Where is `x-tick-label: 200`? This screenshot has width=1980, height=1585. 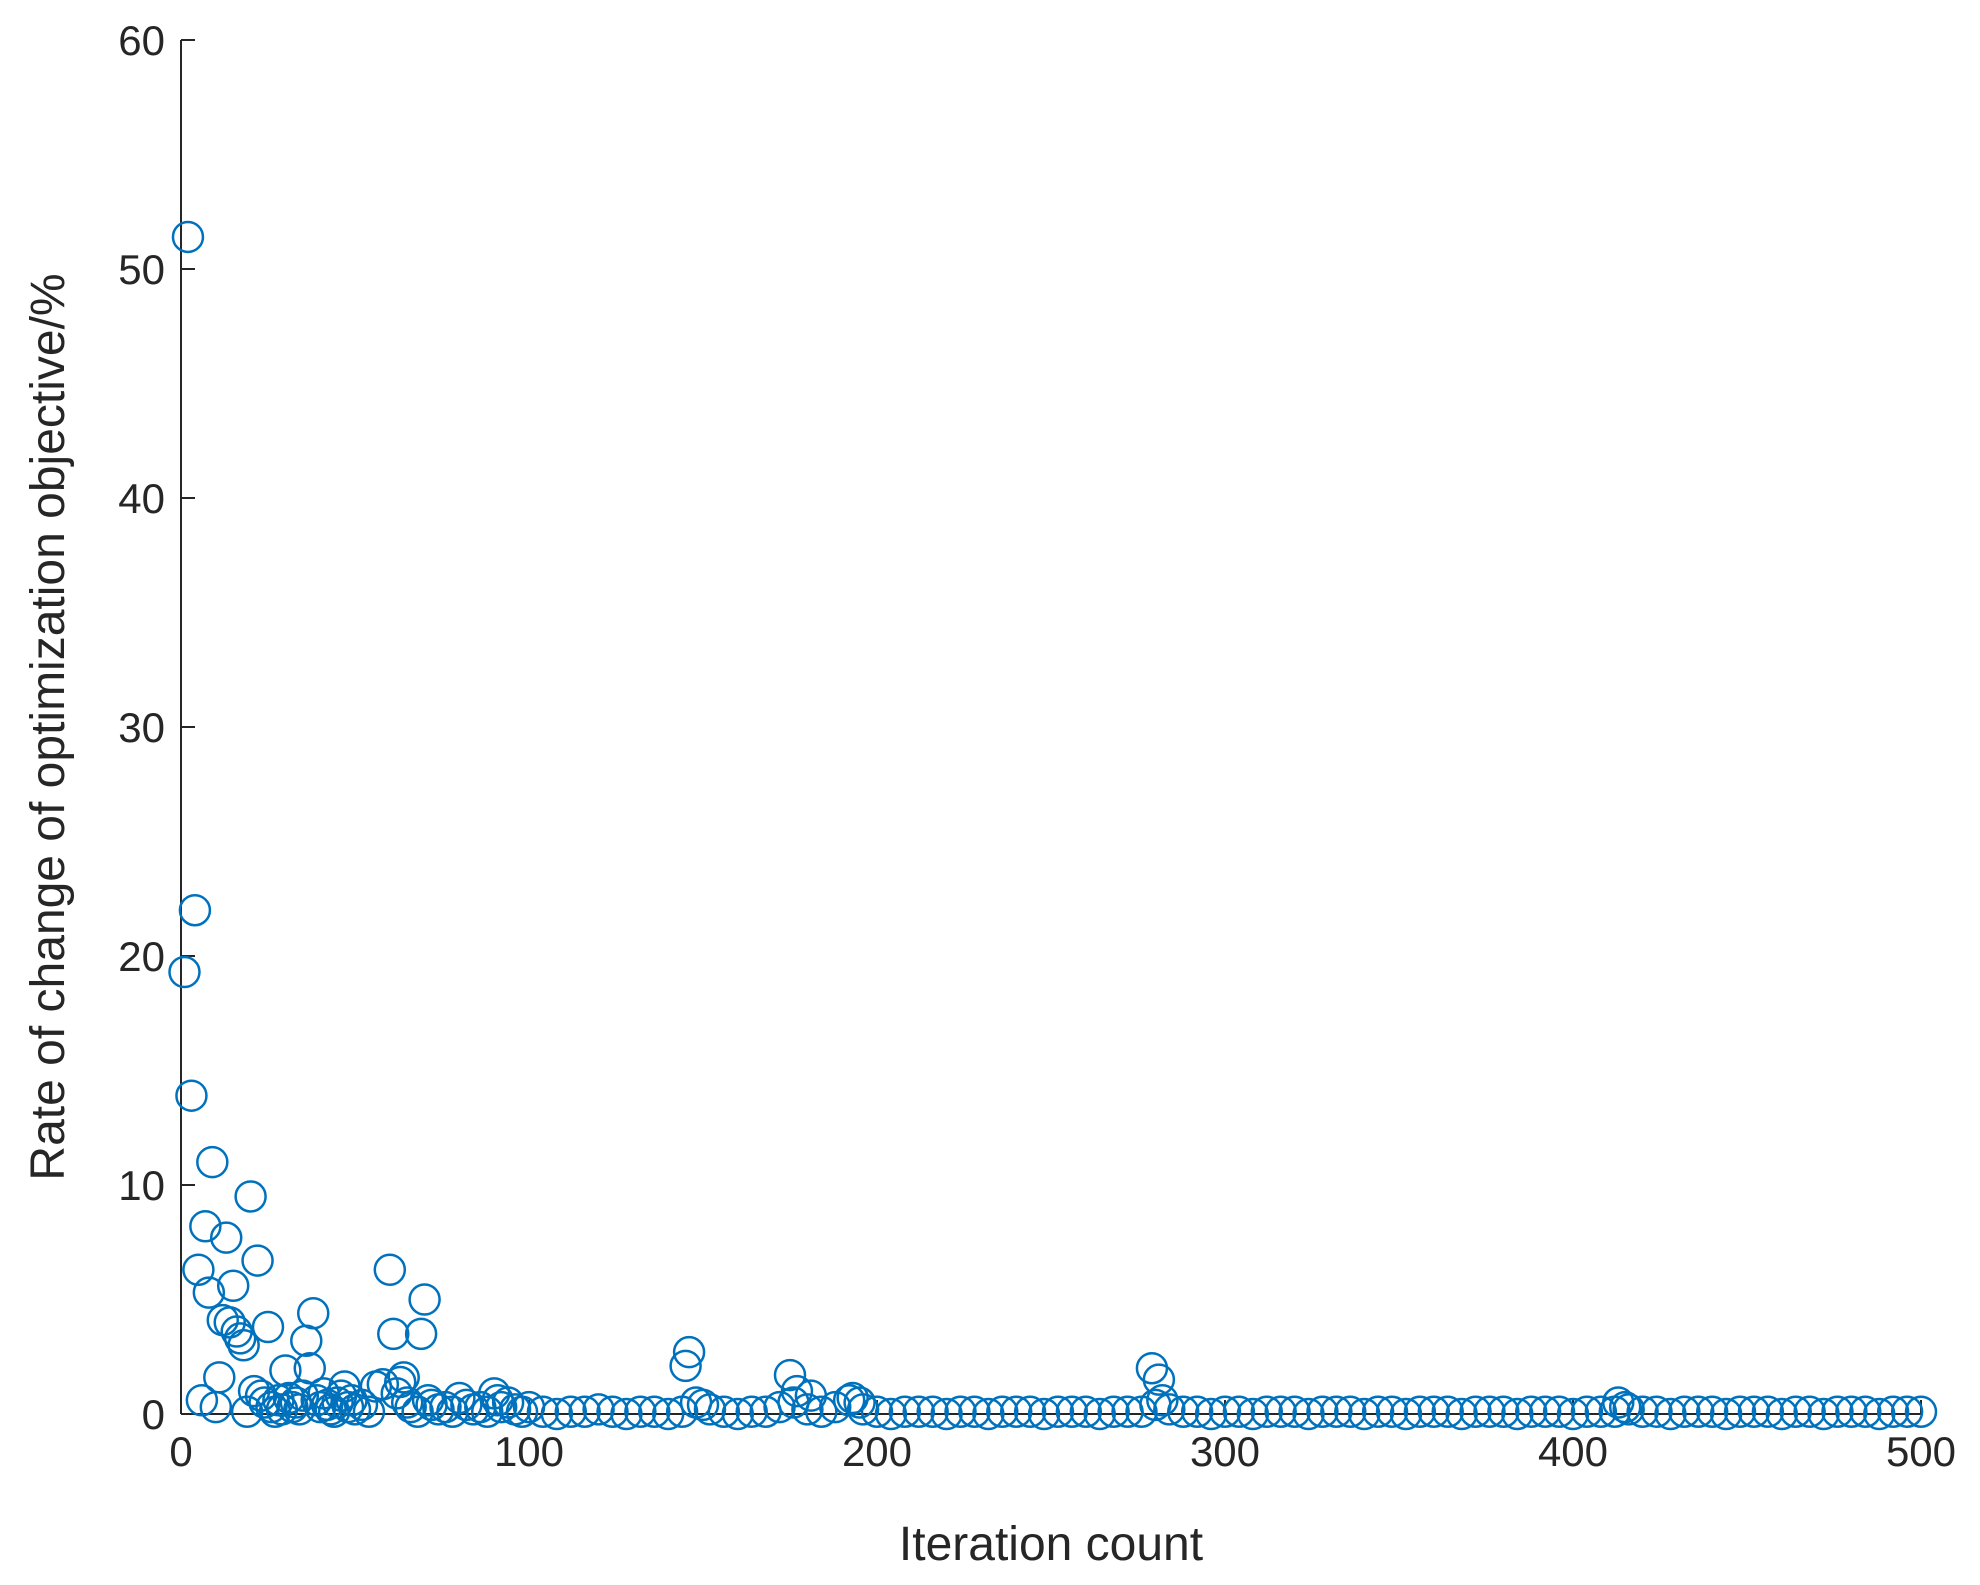 x-tick-label: 200 is located at coordinates (877, 1451).